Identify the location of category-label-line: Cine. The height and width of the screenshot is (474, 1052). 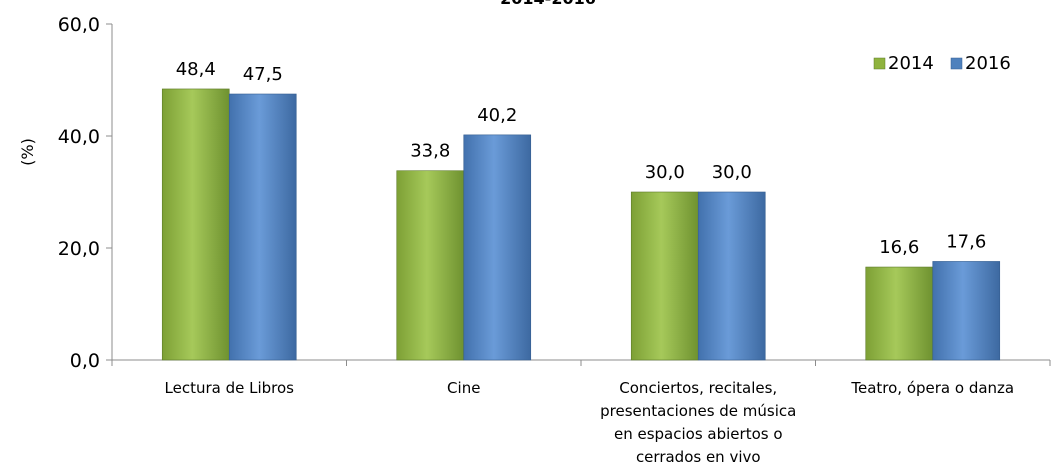
(463, 388).